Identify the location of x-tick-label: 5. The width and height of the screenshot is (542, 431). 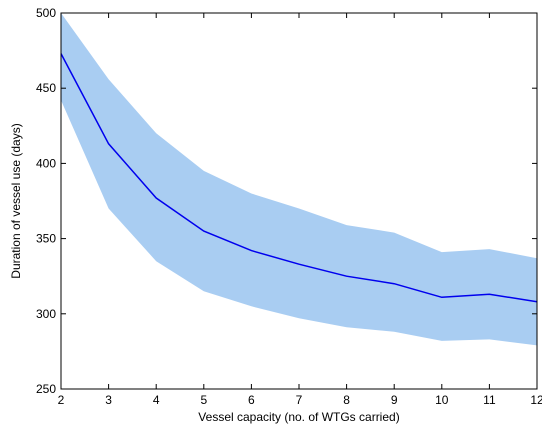
(203, 400).